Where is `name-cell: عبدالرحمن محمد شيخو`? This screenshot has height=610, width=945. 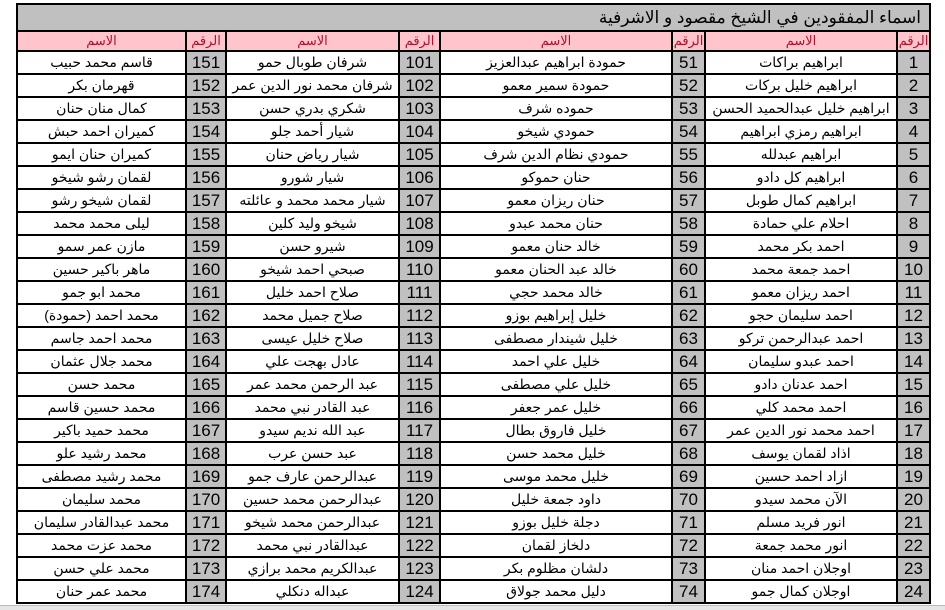
name-cell: عبدالرحمن محمد شيخو is located at coordinates (312, 522).